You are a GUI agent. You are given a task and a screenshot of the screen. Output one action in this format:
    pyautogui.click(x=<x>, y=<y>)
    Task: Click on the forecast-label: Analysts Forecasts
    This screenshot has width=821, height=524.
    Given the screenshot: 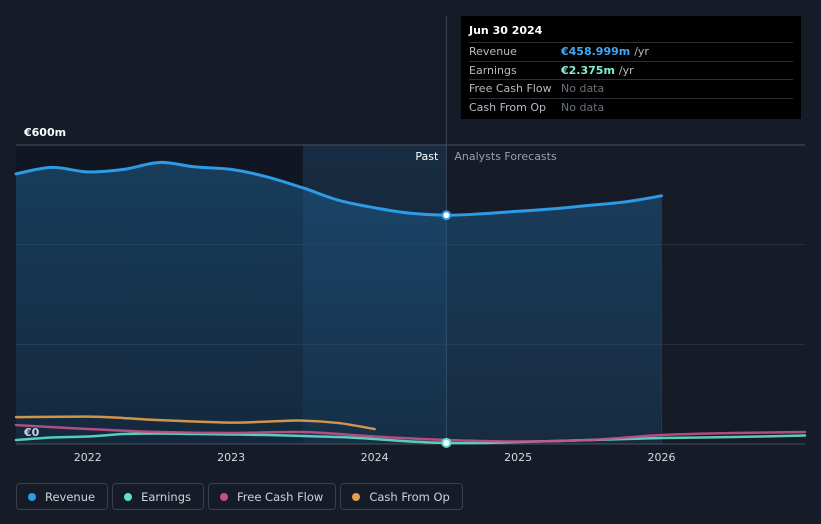 What is the action you would take?
    pyautogui.click(x=505, y=156)
    